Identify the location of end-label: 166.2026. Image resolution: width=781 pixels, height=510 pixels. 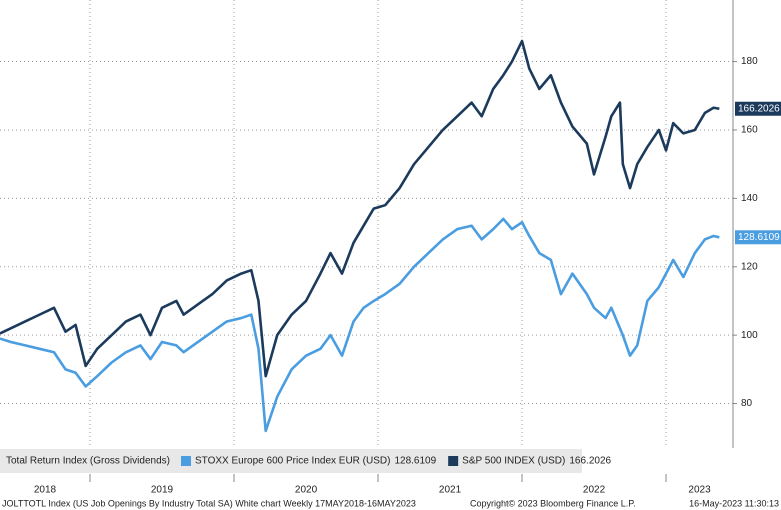
(759, 108).